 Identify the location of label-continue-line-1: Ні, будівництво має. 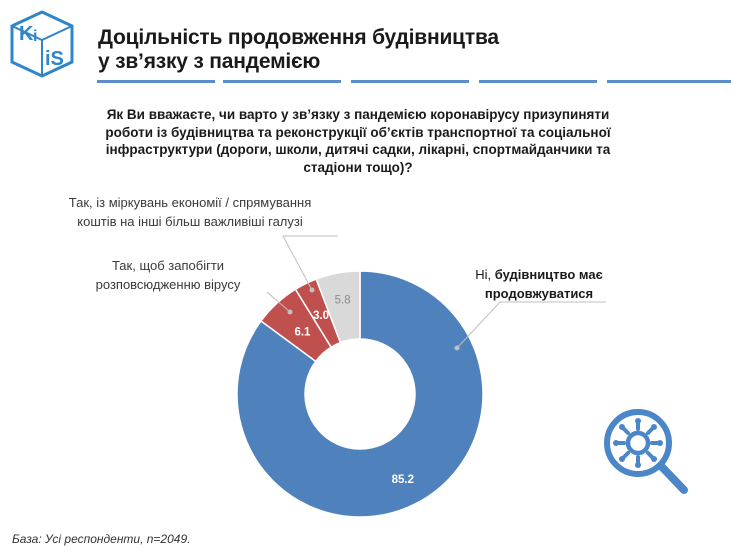
(539, 274).